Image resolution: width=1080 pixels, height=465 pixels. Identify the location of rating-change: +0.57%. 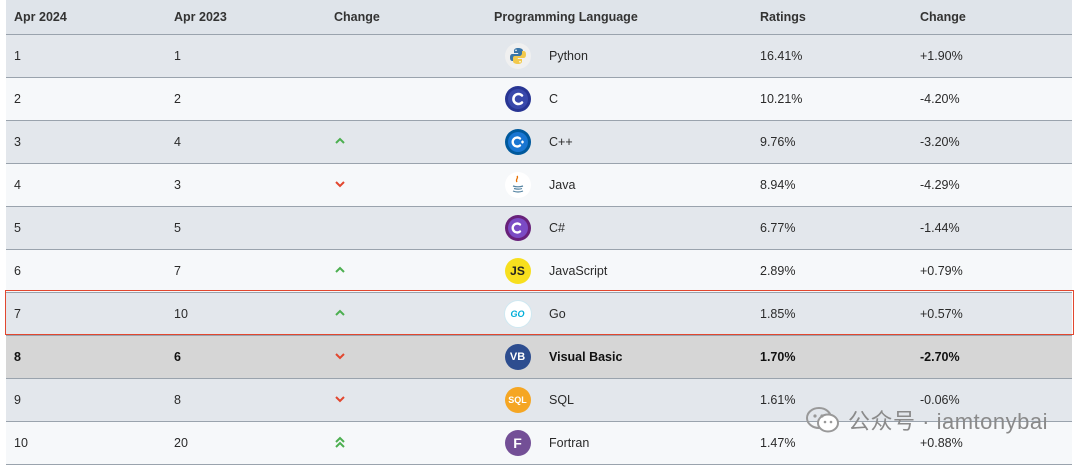
(941, 314).